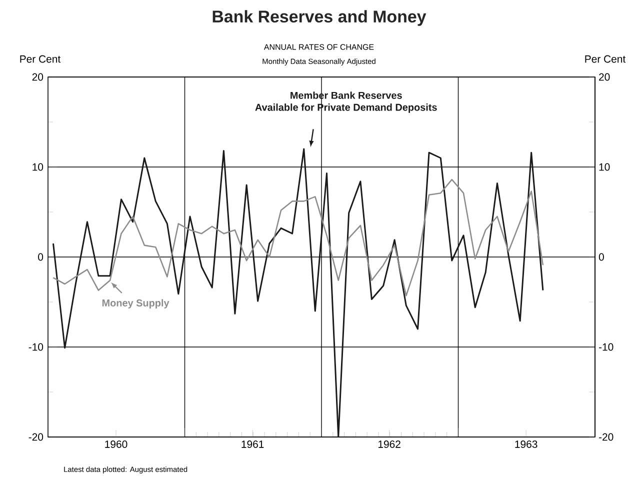 The height and width of the screenshot is (484, 634). What do you see at coordinates (36, 437) in the screenshot?
I see `y-tick-label: -20` at bounding box center [36, 437].